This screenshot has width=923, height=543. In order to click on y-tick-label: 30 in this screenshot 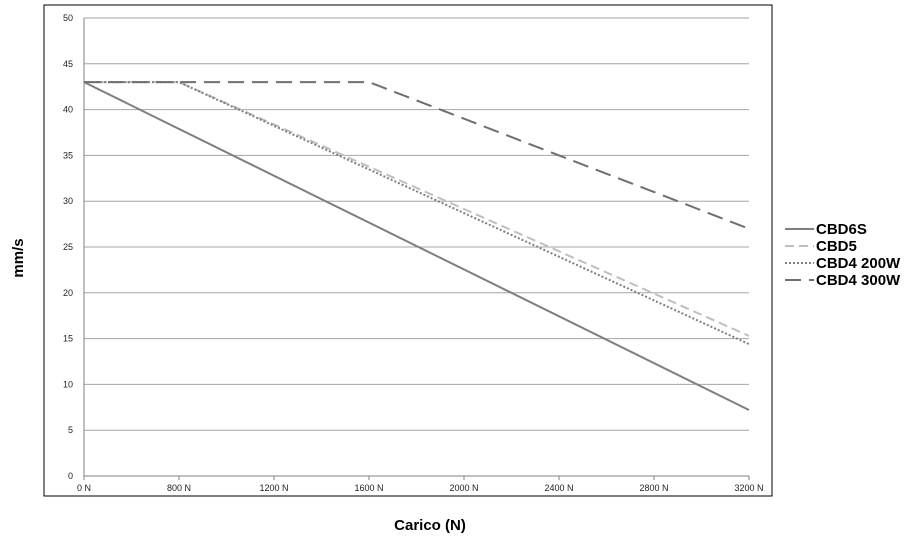, I will do `click(68, 201)`.